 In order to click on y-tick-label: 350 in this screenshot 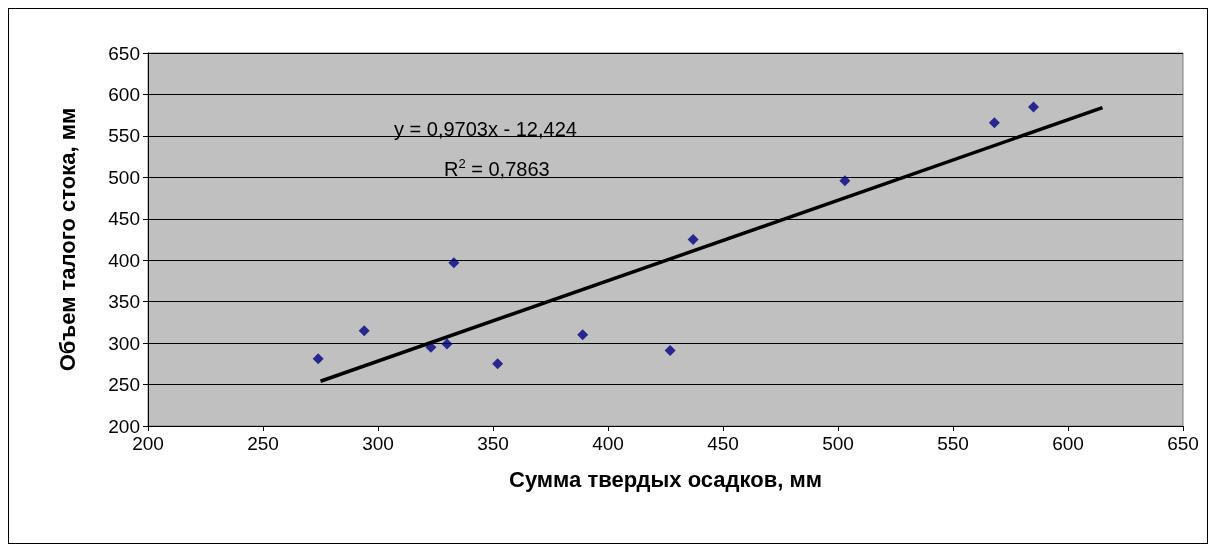, I will do `click(124, 302)`.